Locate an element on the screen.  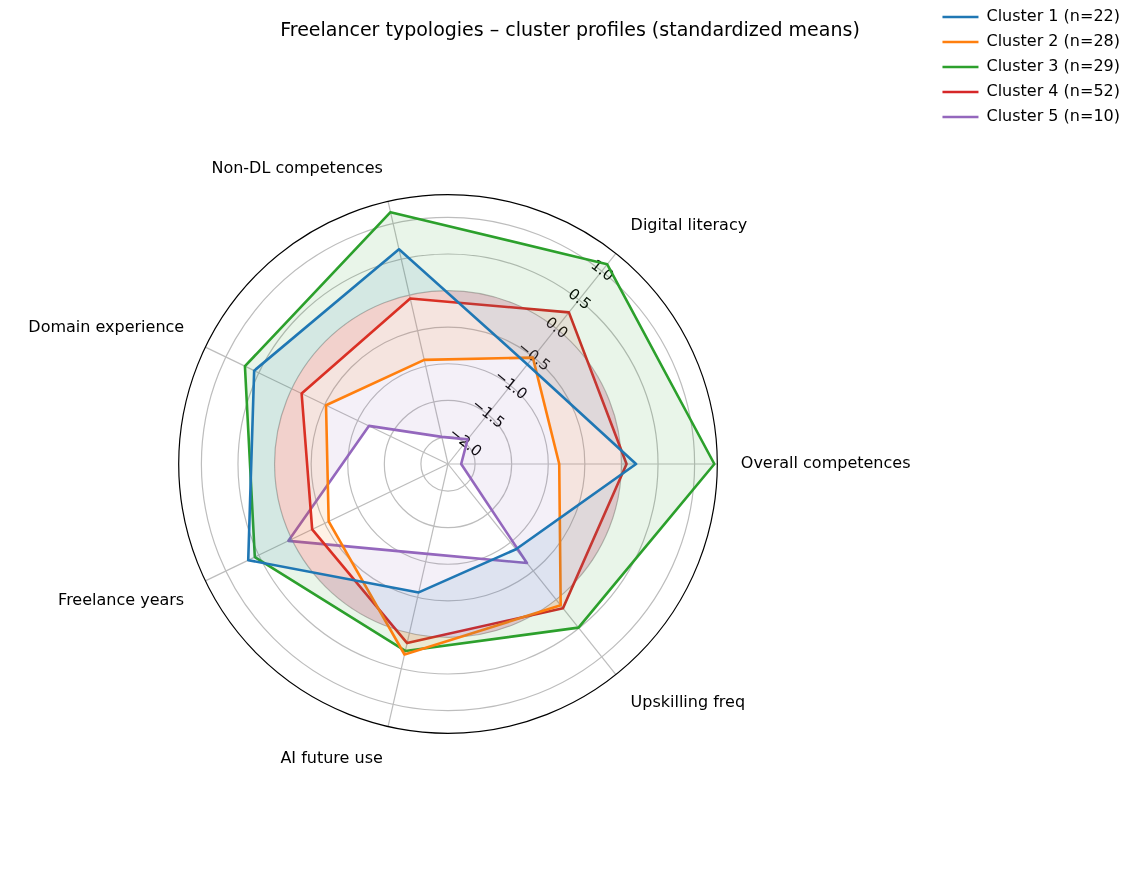
spoke-label: Freelance years is located at coordinates (121, 599).